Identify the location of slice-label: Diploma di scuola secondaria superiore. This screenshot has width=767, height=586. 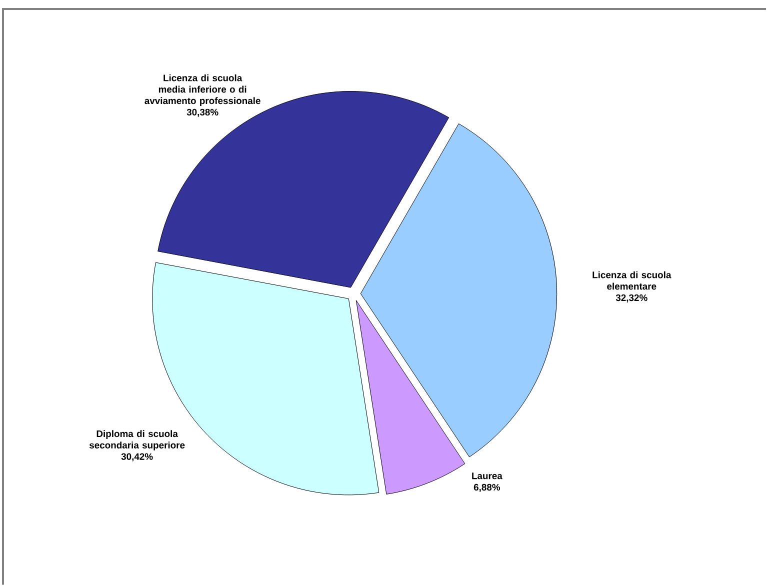
(137, 440).